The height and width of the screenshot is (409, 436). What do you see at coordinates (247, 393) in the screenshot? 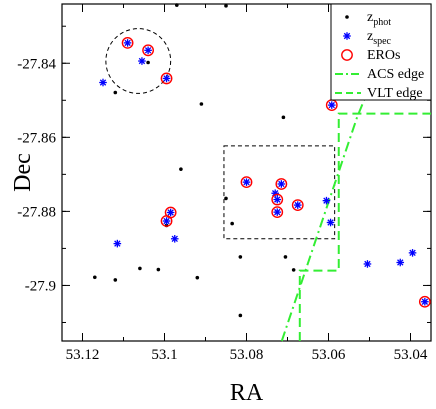
I see `x-axis-title: RA` at bounding box center [247, 393].